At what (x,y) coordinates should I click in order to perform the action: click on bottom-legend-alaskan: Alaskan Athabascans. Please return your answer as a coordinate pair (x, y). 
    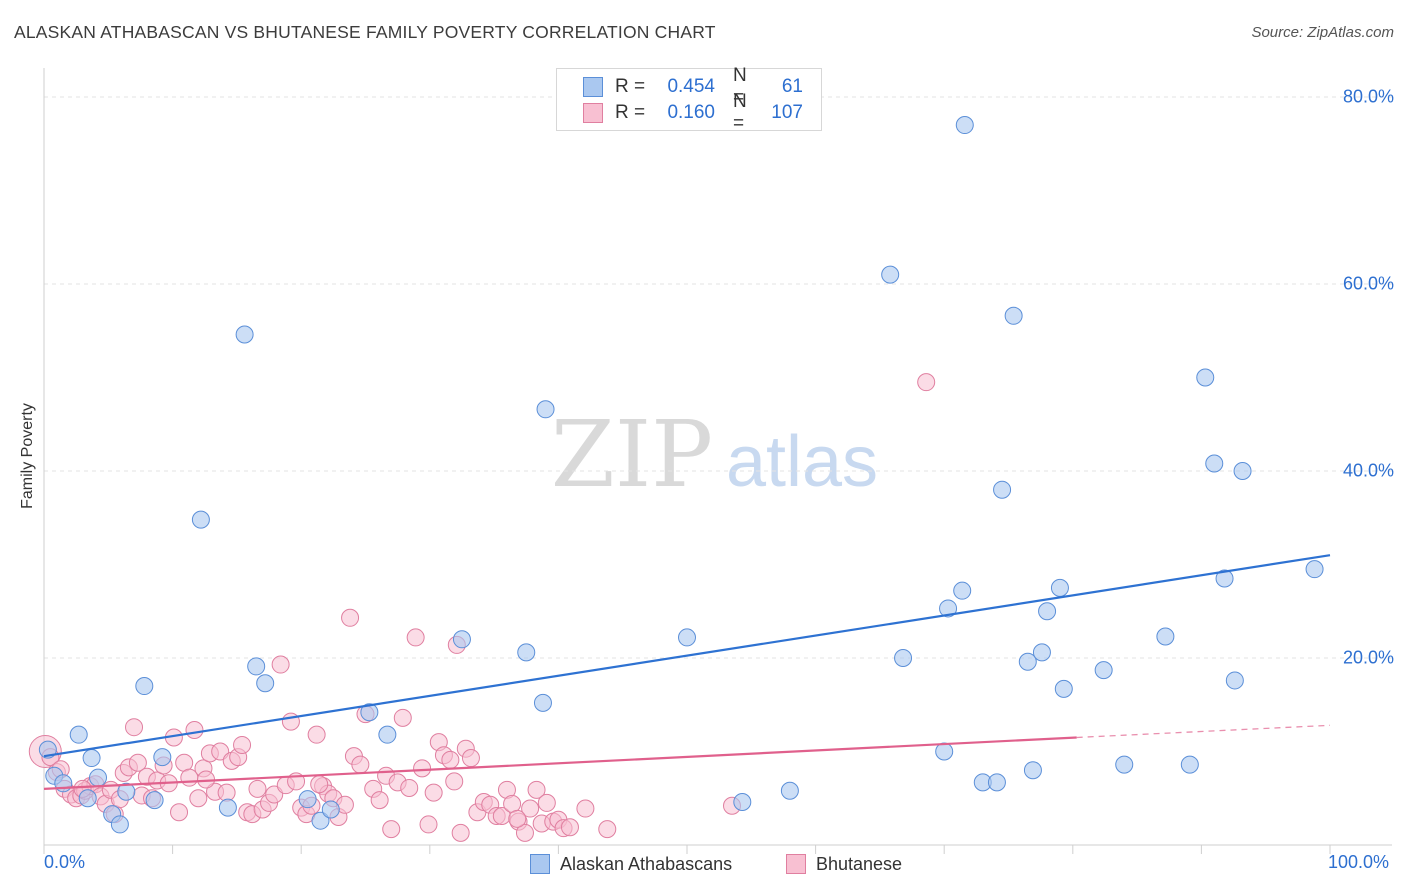
    Looking at the image, I should click on (631, 864).